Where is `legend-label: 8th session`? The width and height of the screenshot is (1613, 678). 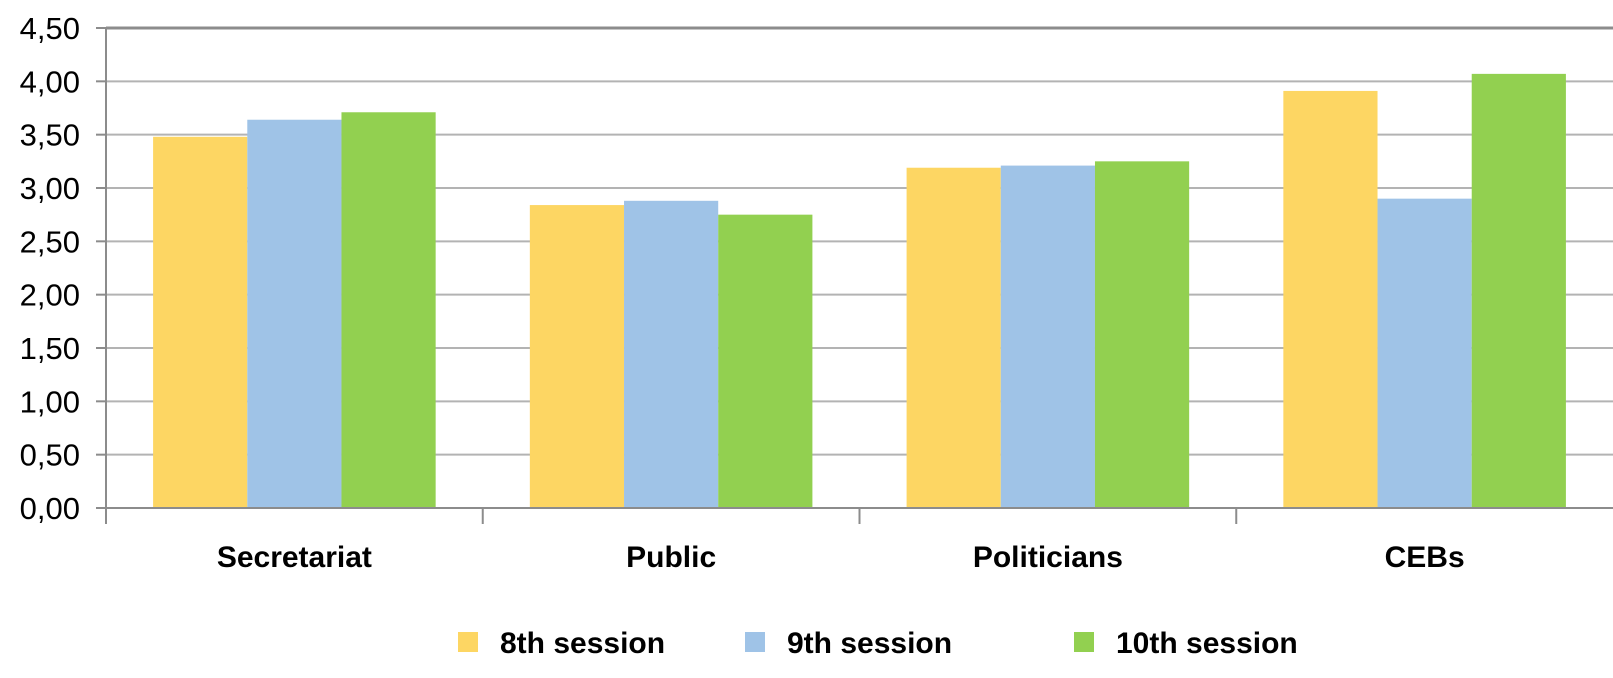
legend-label: 8th session is located at coordinates (582, 643).